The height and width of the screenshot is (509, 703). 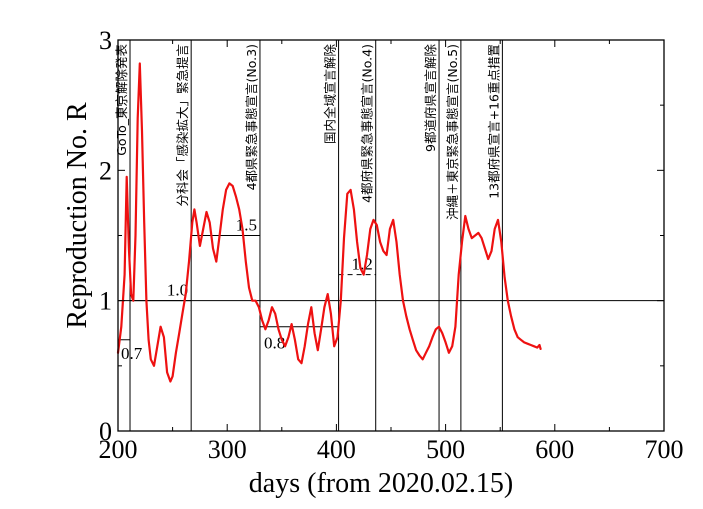 I want to click on x-tick-label: 700, so click(x=664, y=449).